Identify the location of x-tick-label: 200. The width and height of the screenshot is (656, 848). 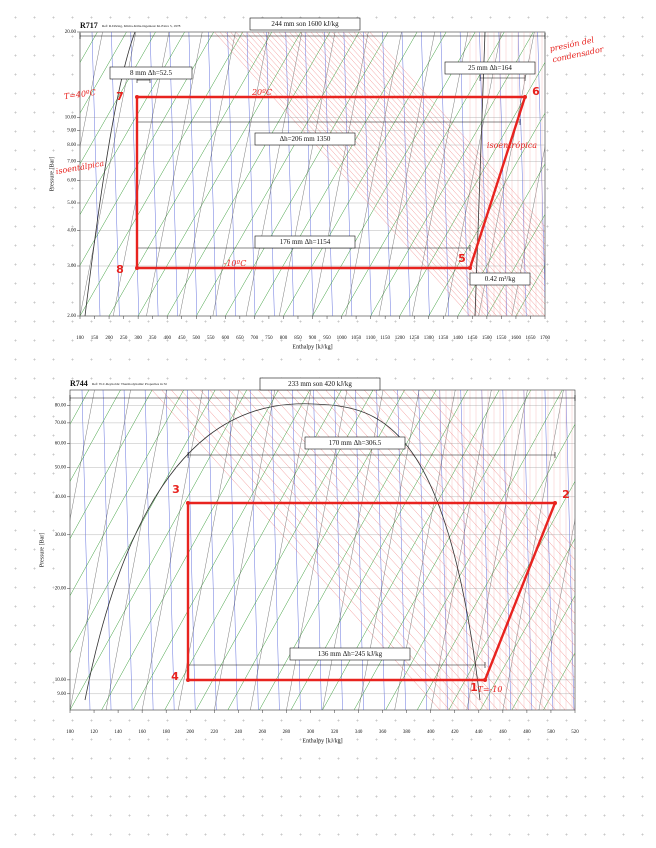
(190, 732).